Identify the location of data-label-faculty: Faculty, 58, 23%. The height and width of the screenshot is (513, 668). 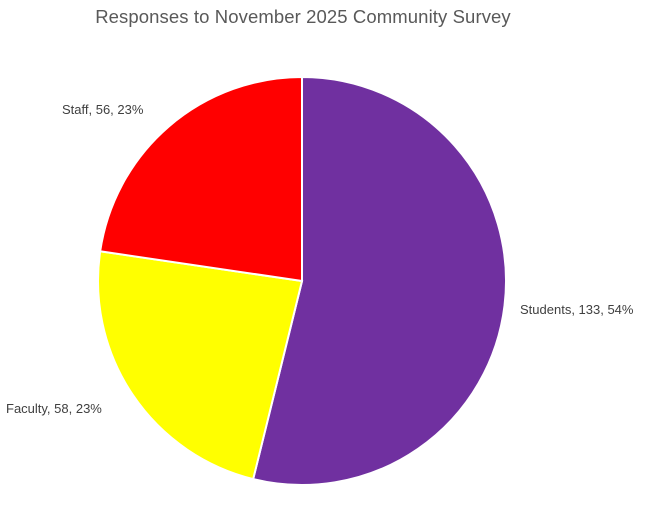
(54, 408).